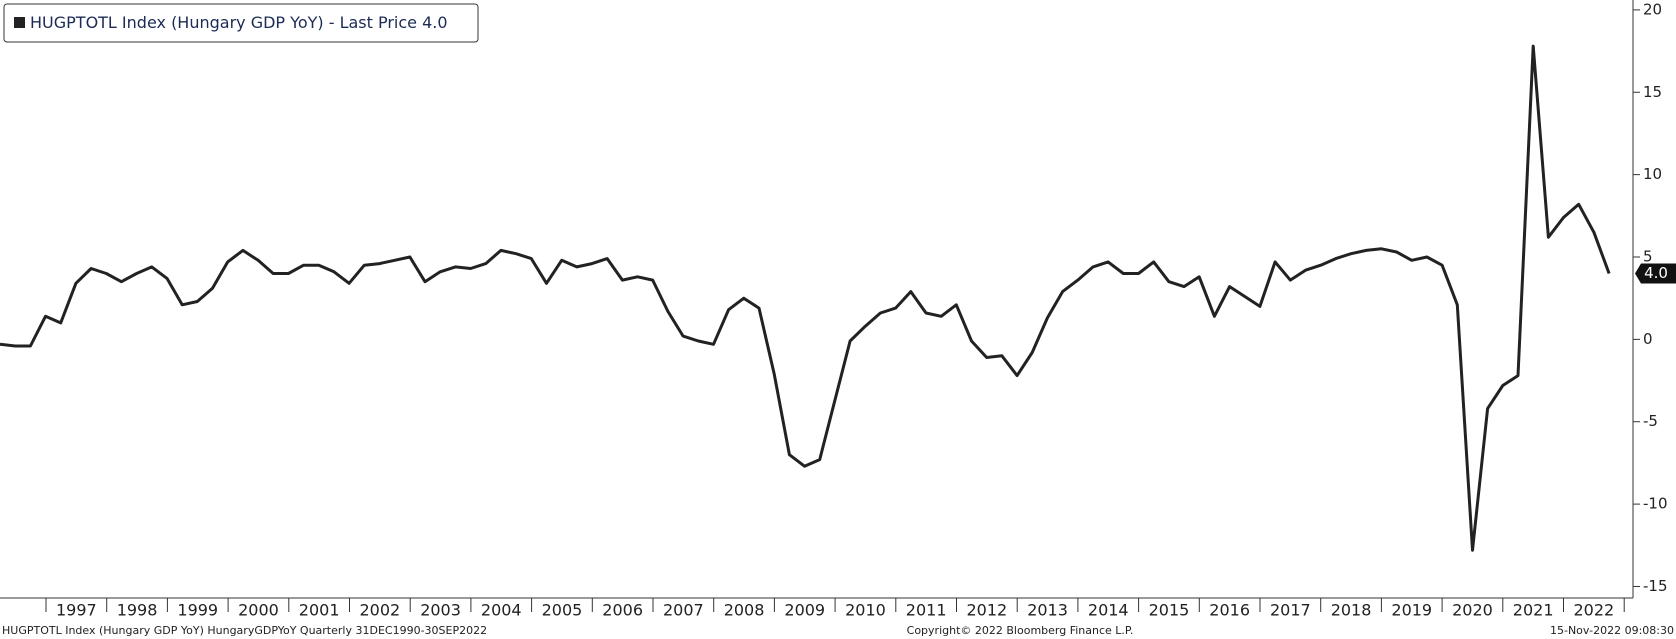 Image resolution: width=1676 pixels, height=639 pixels. Describe the element at coordinates (1047, 610) in the screenshot. I see `x-tick-label: 2013` at that location.